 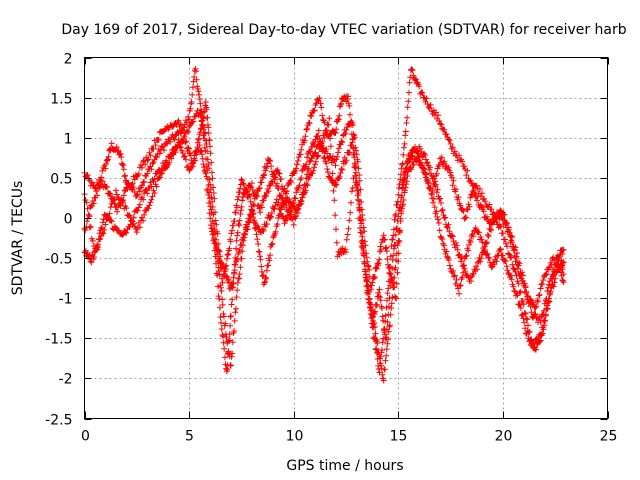 What do you see at coordinates (68, 140) in the screenshot?
I see `y-tick-label: 1` at bounding box center [68, 140].